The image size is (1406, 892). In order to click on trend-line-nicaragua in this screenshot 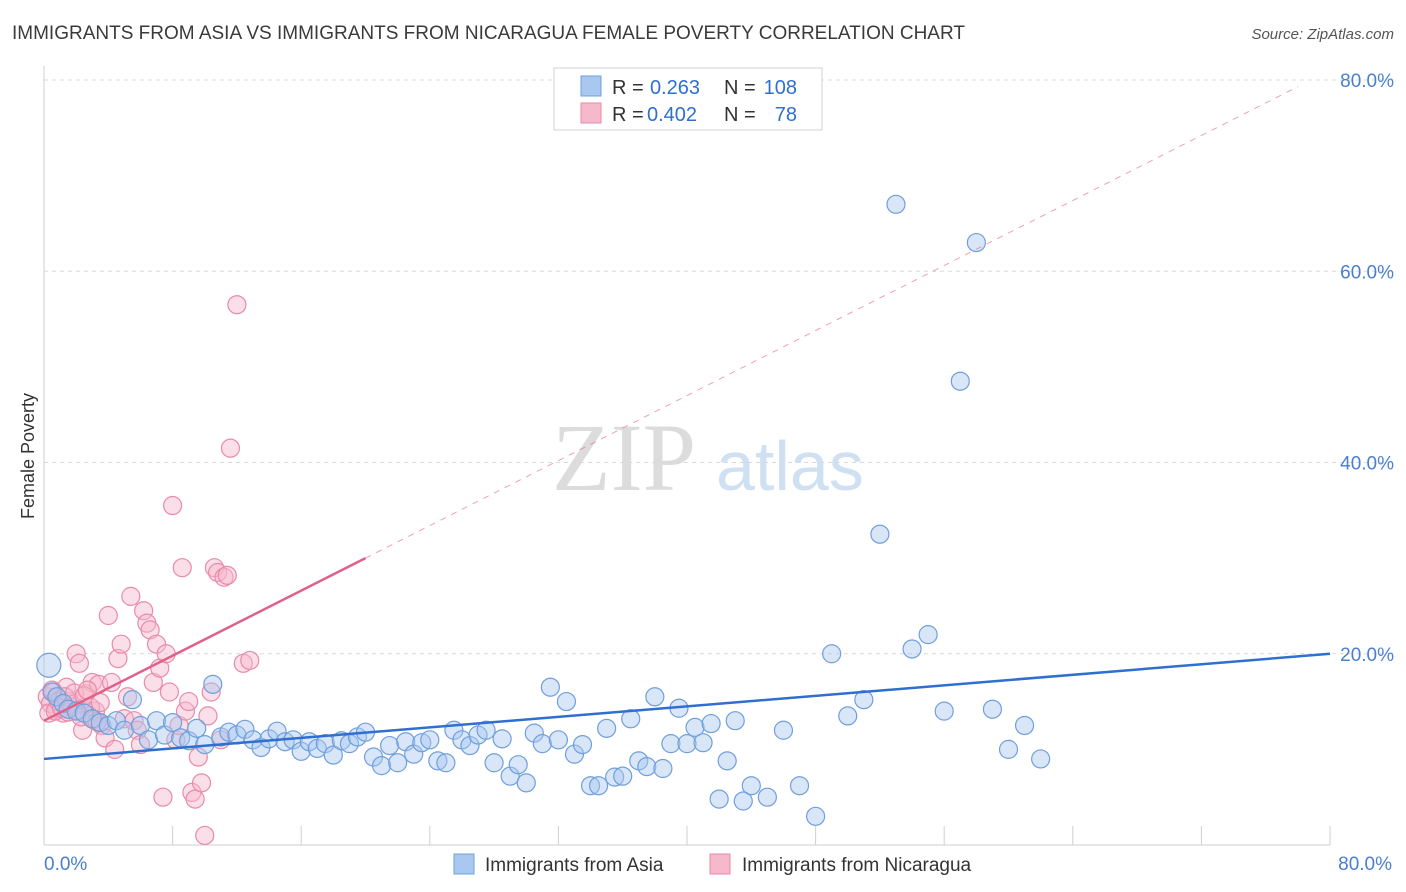, I will do `click(205, 639)`.